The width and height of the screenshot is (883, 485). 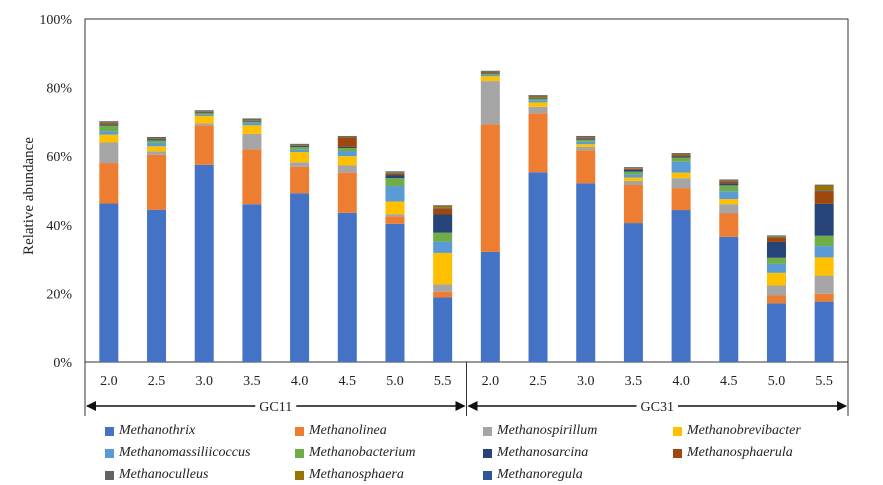 I want to click on y-axis-title: Relative abundance, so click(x=29, y=196).